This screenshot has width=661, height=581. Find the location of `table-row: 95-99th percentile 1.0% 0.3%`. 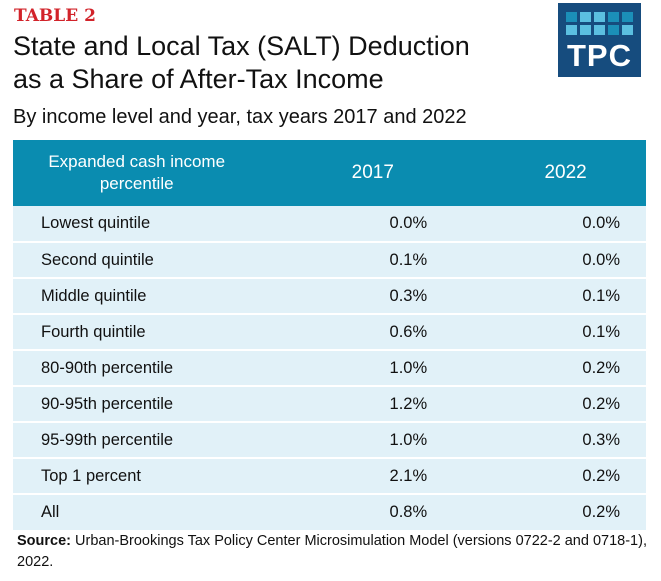

table-row: 95-99th percentile 1.0% 0.3% is located at coordinates (329, 440).